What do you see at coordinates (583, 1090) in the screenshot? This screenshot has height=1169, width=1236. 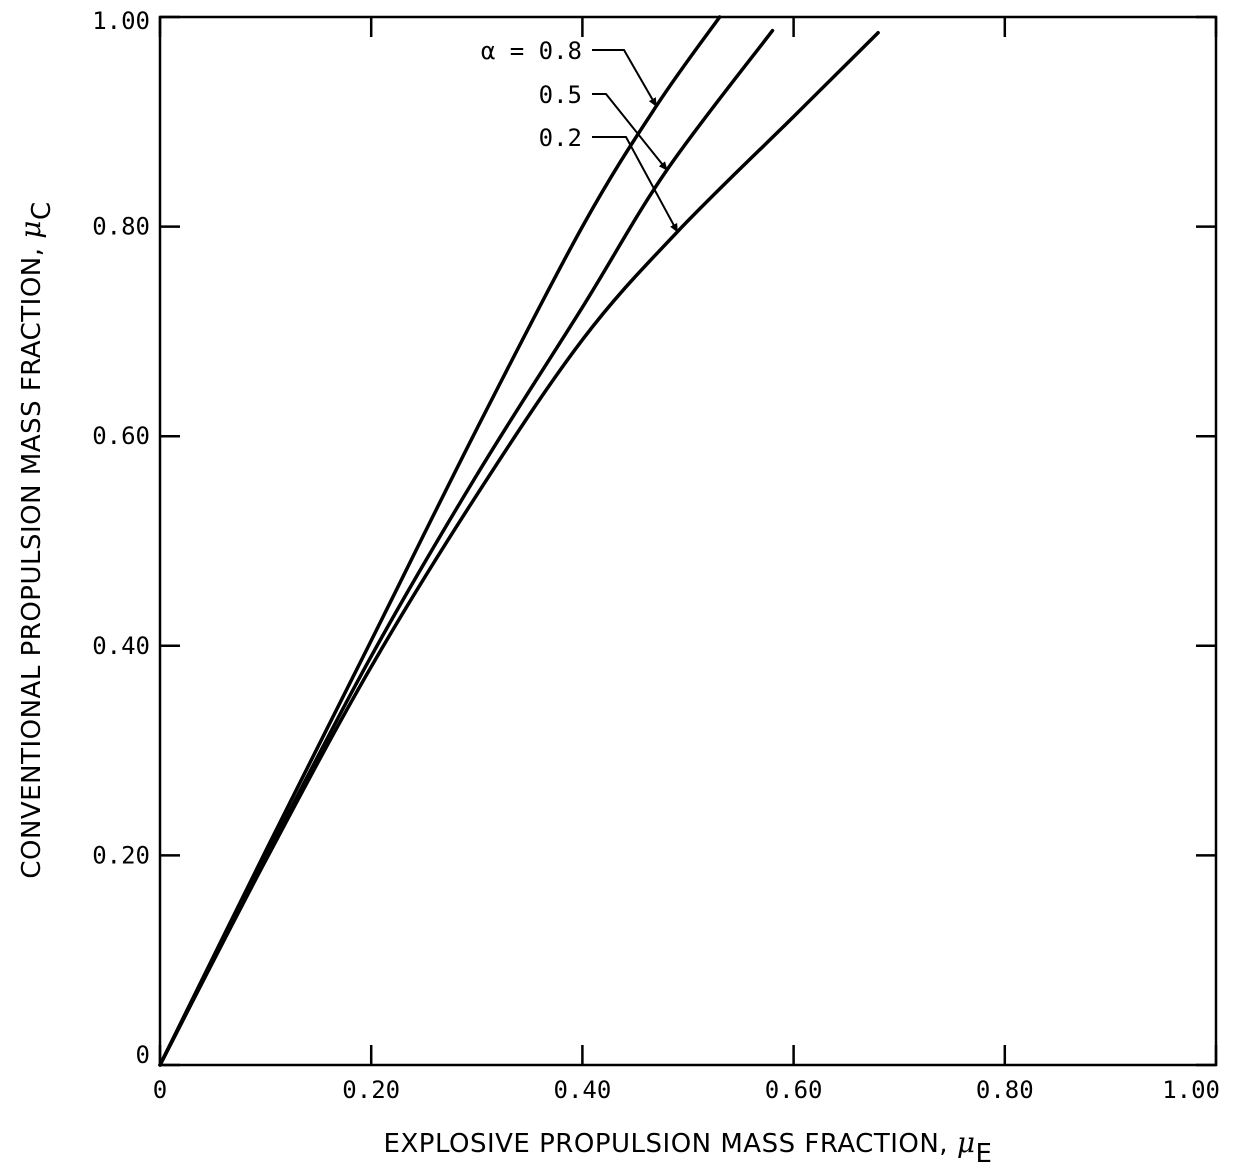 I see `x-tick-label: 0.40` at bounding box center [583, 1090].